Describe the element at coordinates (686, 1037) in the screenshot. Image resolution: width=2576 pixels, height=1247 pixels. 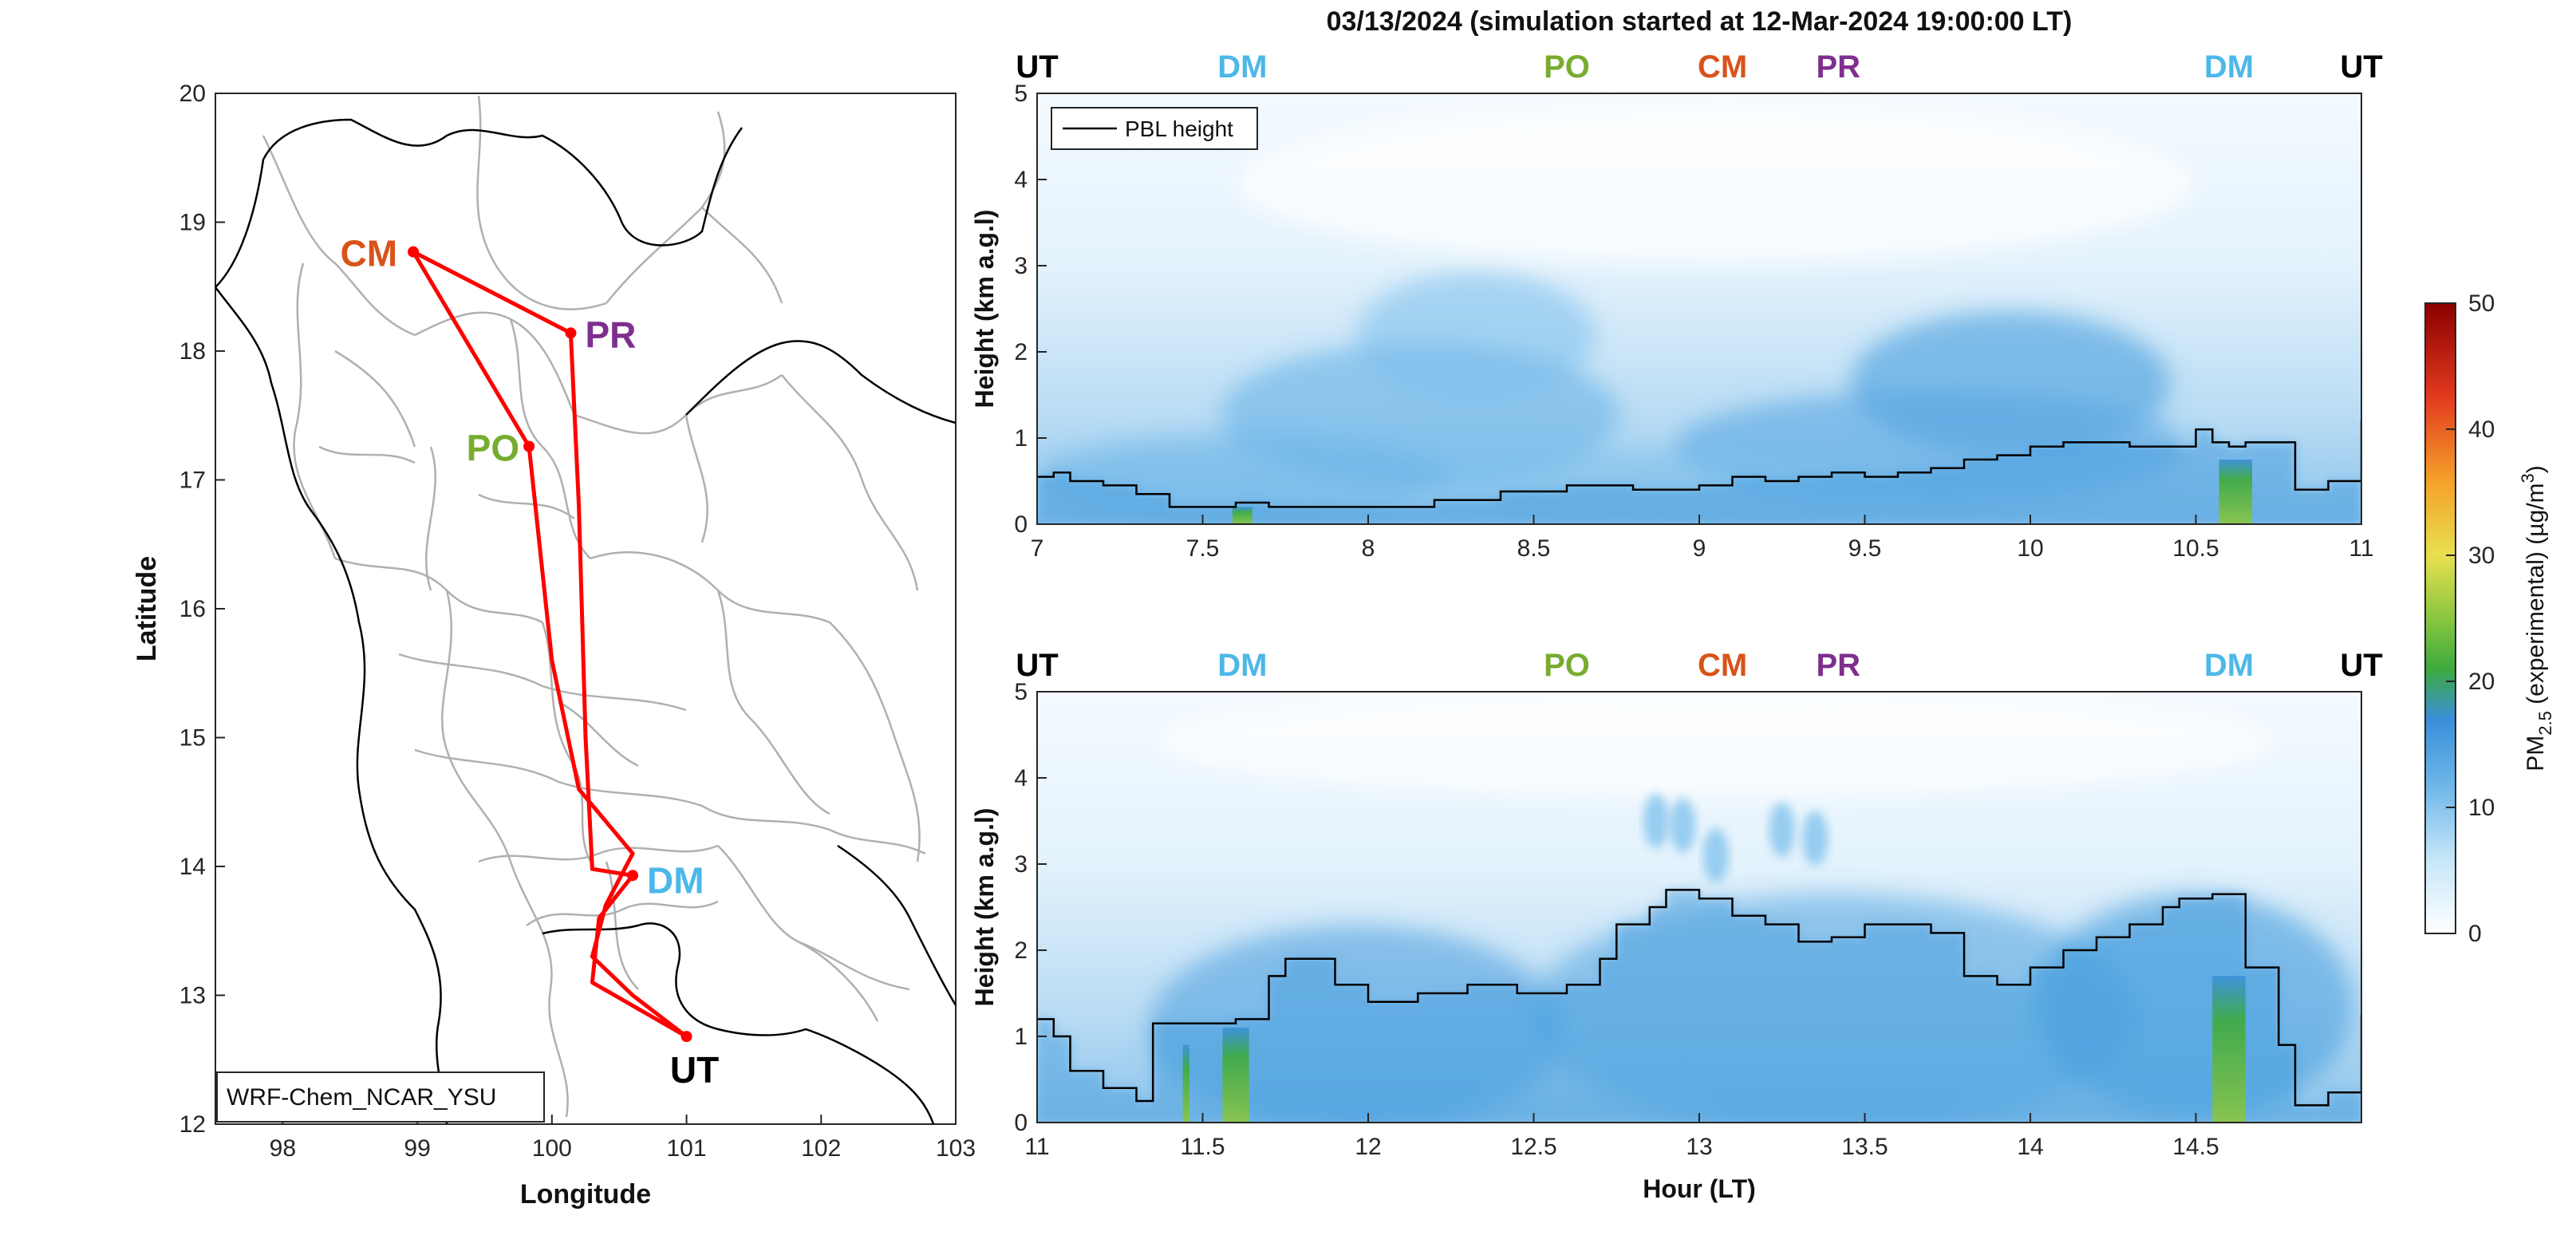
I see `station-marker-ut` at that location.